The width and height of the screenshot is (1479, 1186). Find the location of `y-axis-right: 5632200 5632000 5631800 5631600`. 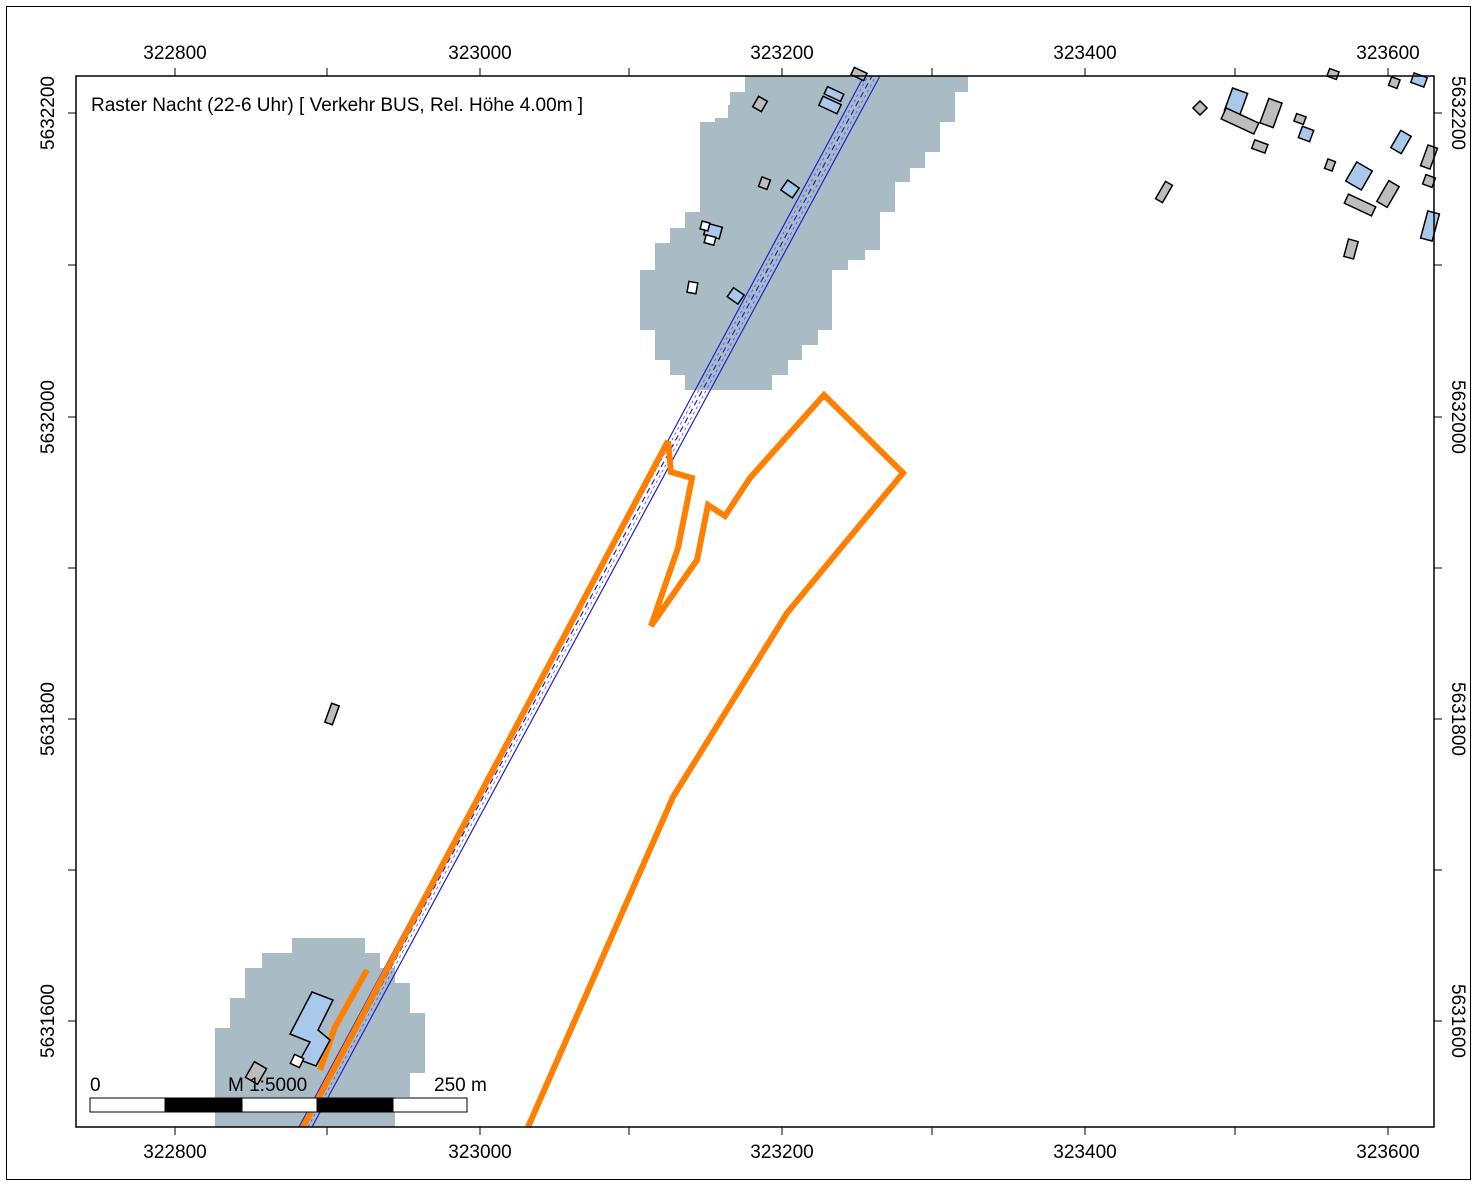

y-axis-right: 5632200 5632000 5631800 5631600 is located at coordinates (1457, 567).